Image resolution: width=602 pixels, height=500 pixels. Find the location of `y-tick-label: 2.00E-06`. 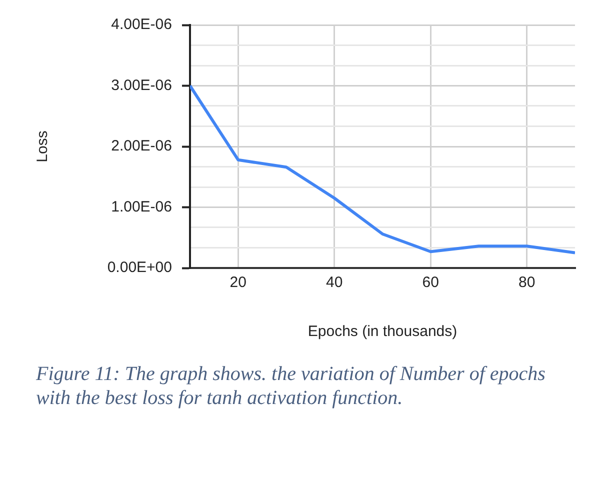

y-tick-label: 2.00E-06 is located at coordinates (141, 146).